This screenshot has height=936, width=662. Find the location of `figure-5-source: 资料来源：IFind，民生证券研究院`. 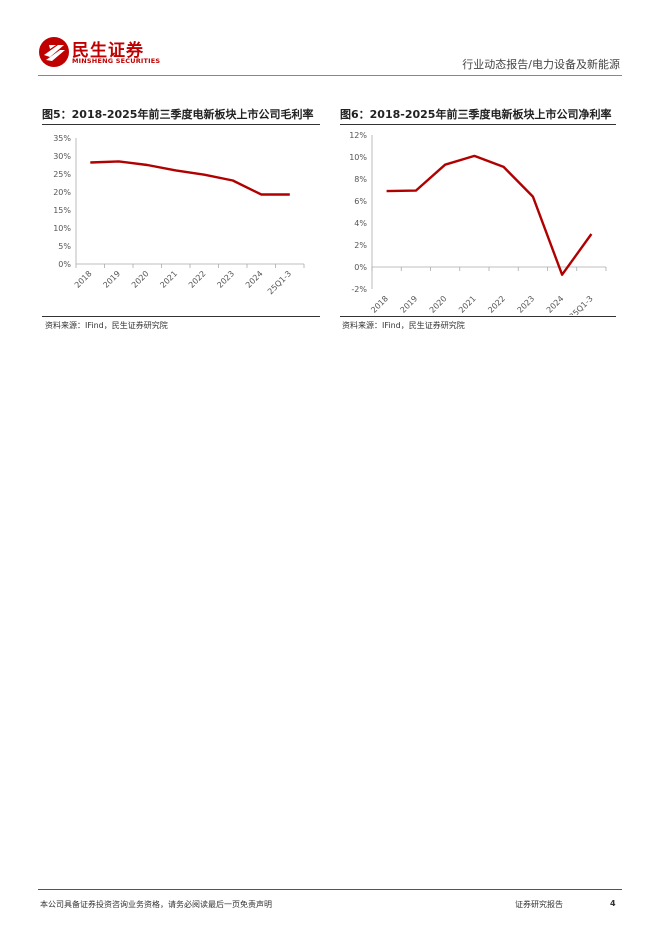

figure-5-source: 资料来源：IFind，民生证券研究院 is located at coordinates (106, 325).